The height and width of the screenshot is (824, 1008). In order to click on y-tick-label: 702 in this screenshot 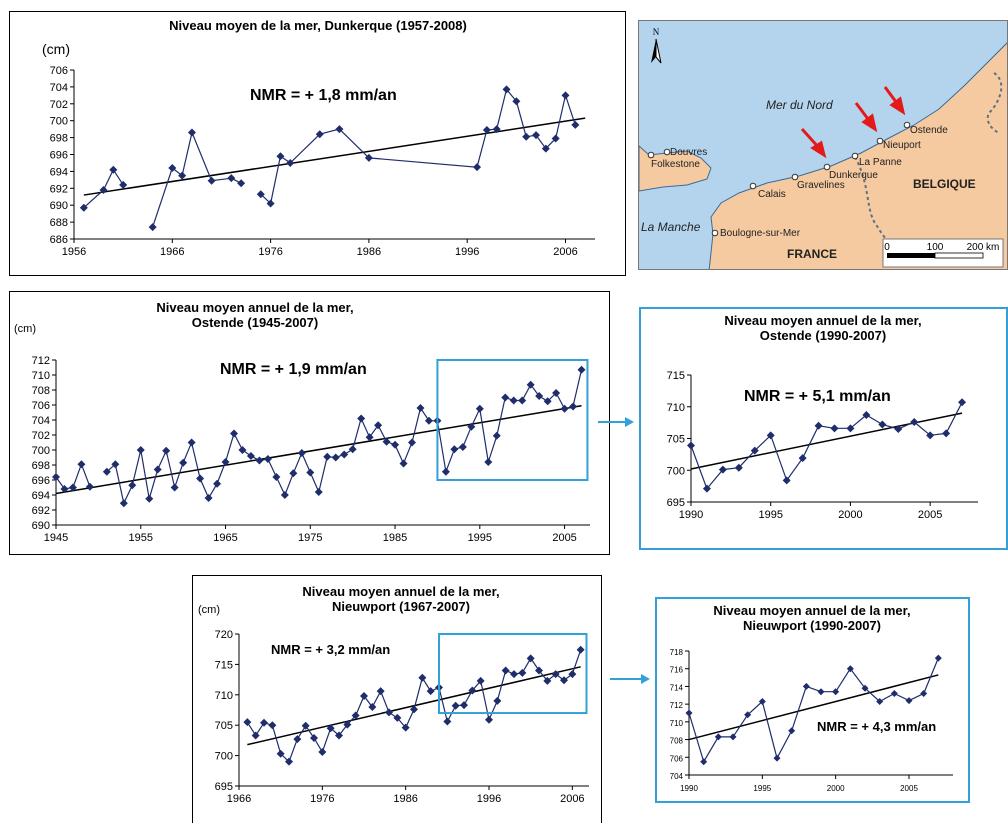, I will do `click(59, 105)`.